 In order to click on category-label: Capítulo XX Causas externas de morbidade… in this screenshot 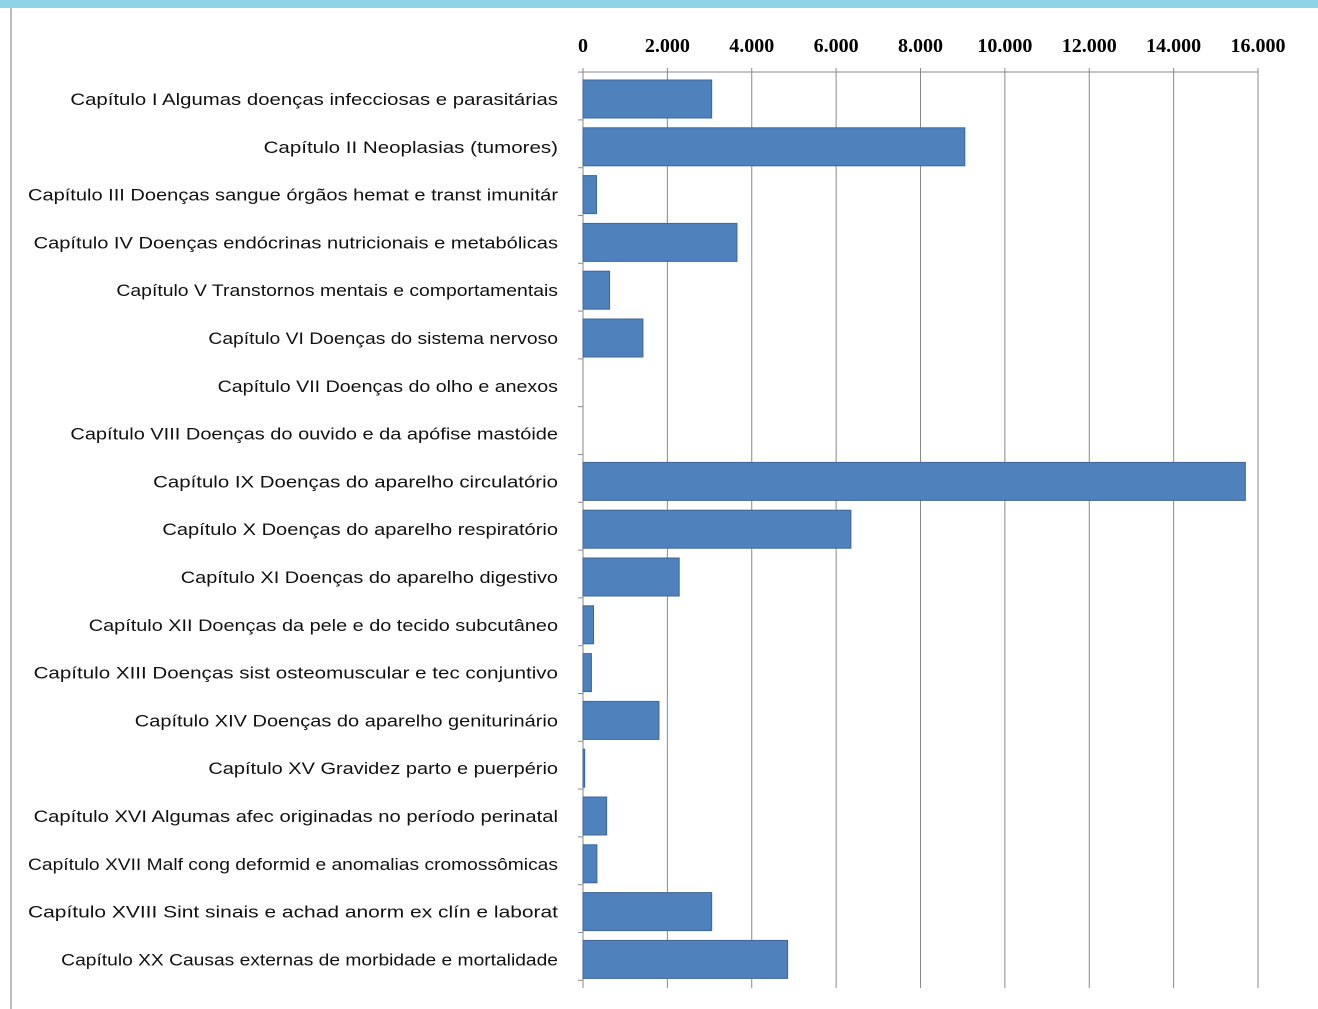, I will do `click(309, 959)`.